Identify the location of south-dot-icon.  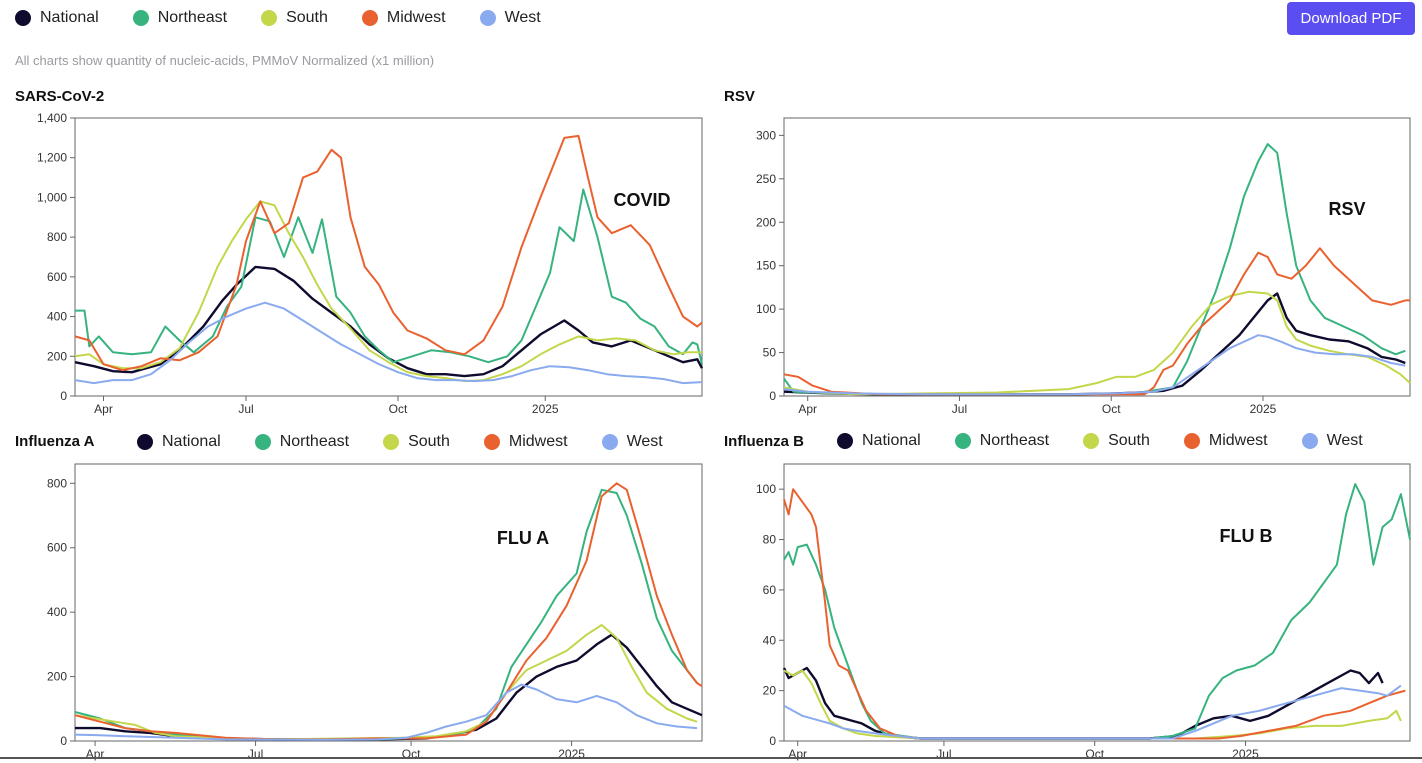
(269, 18).